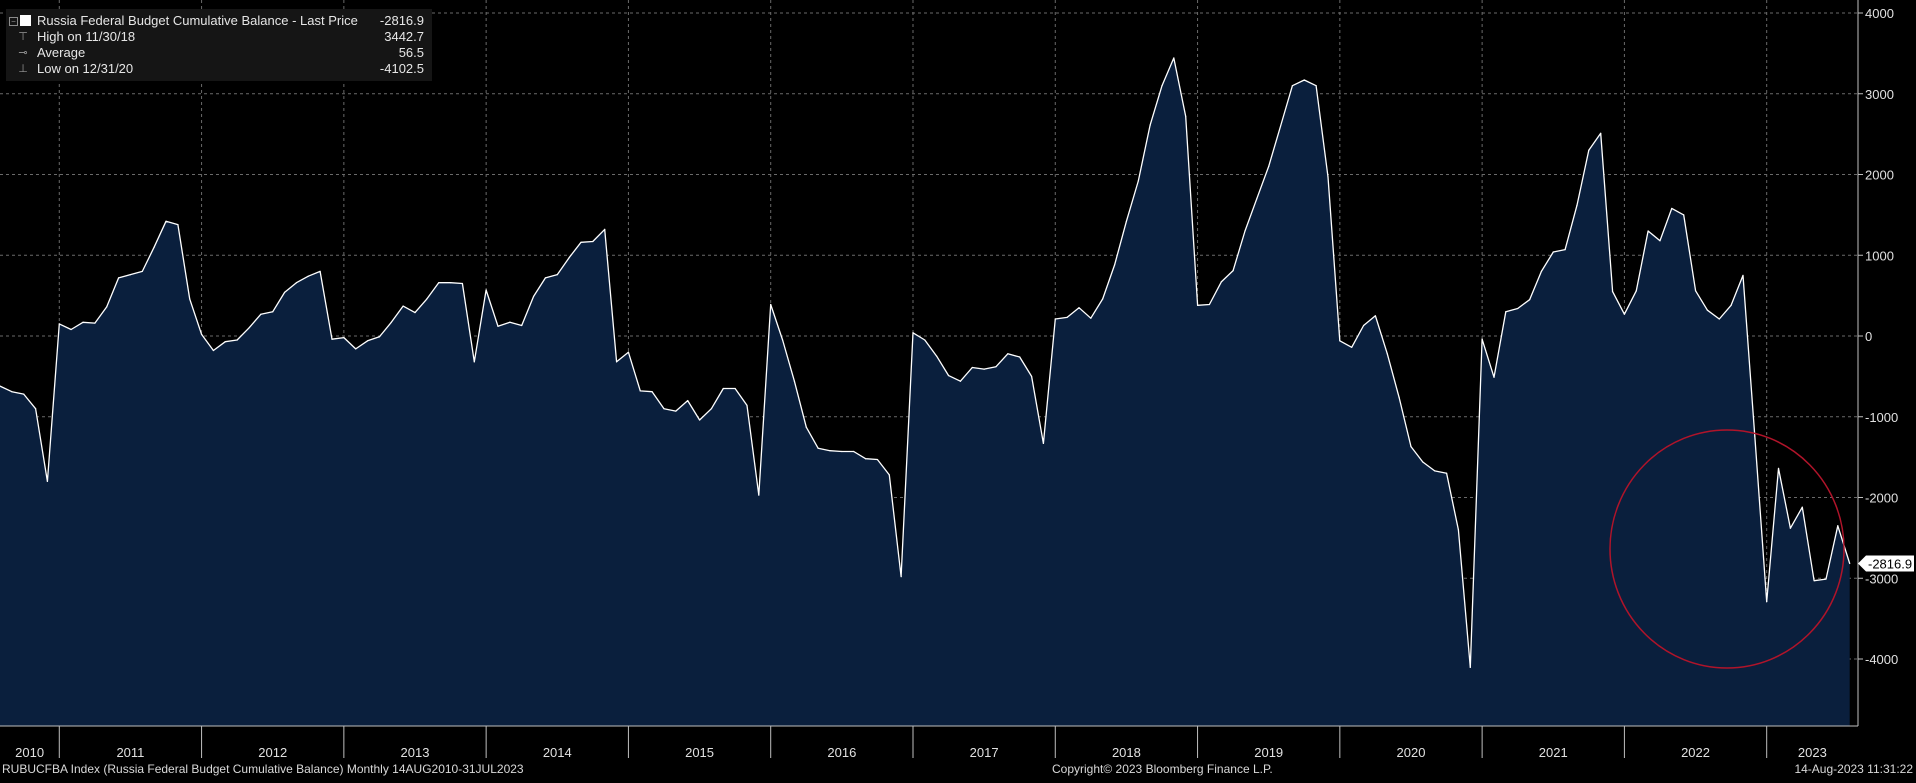 The image size is (1916, 783). What do you see at coordinates (85, 68) in the screenshot?
I see `legend-low-label: Low on 12/31/20` at bounding box center [85, 68].